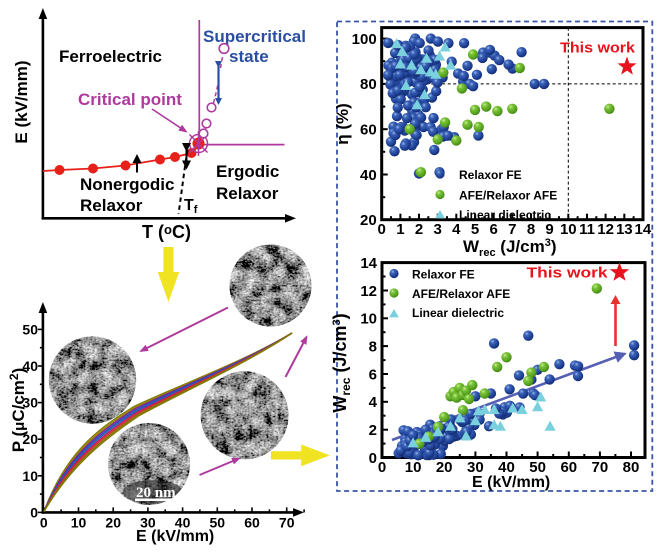  Describe the element at coordinates (156, 493) in the screenshot. I see `svg-text: 20 nm` at that location.